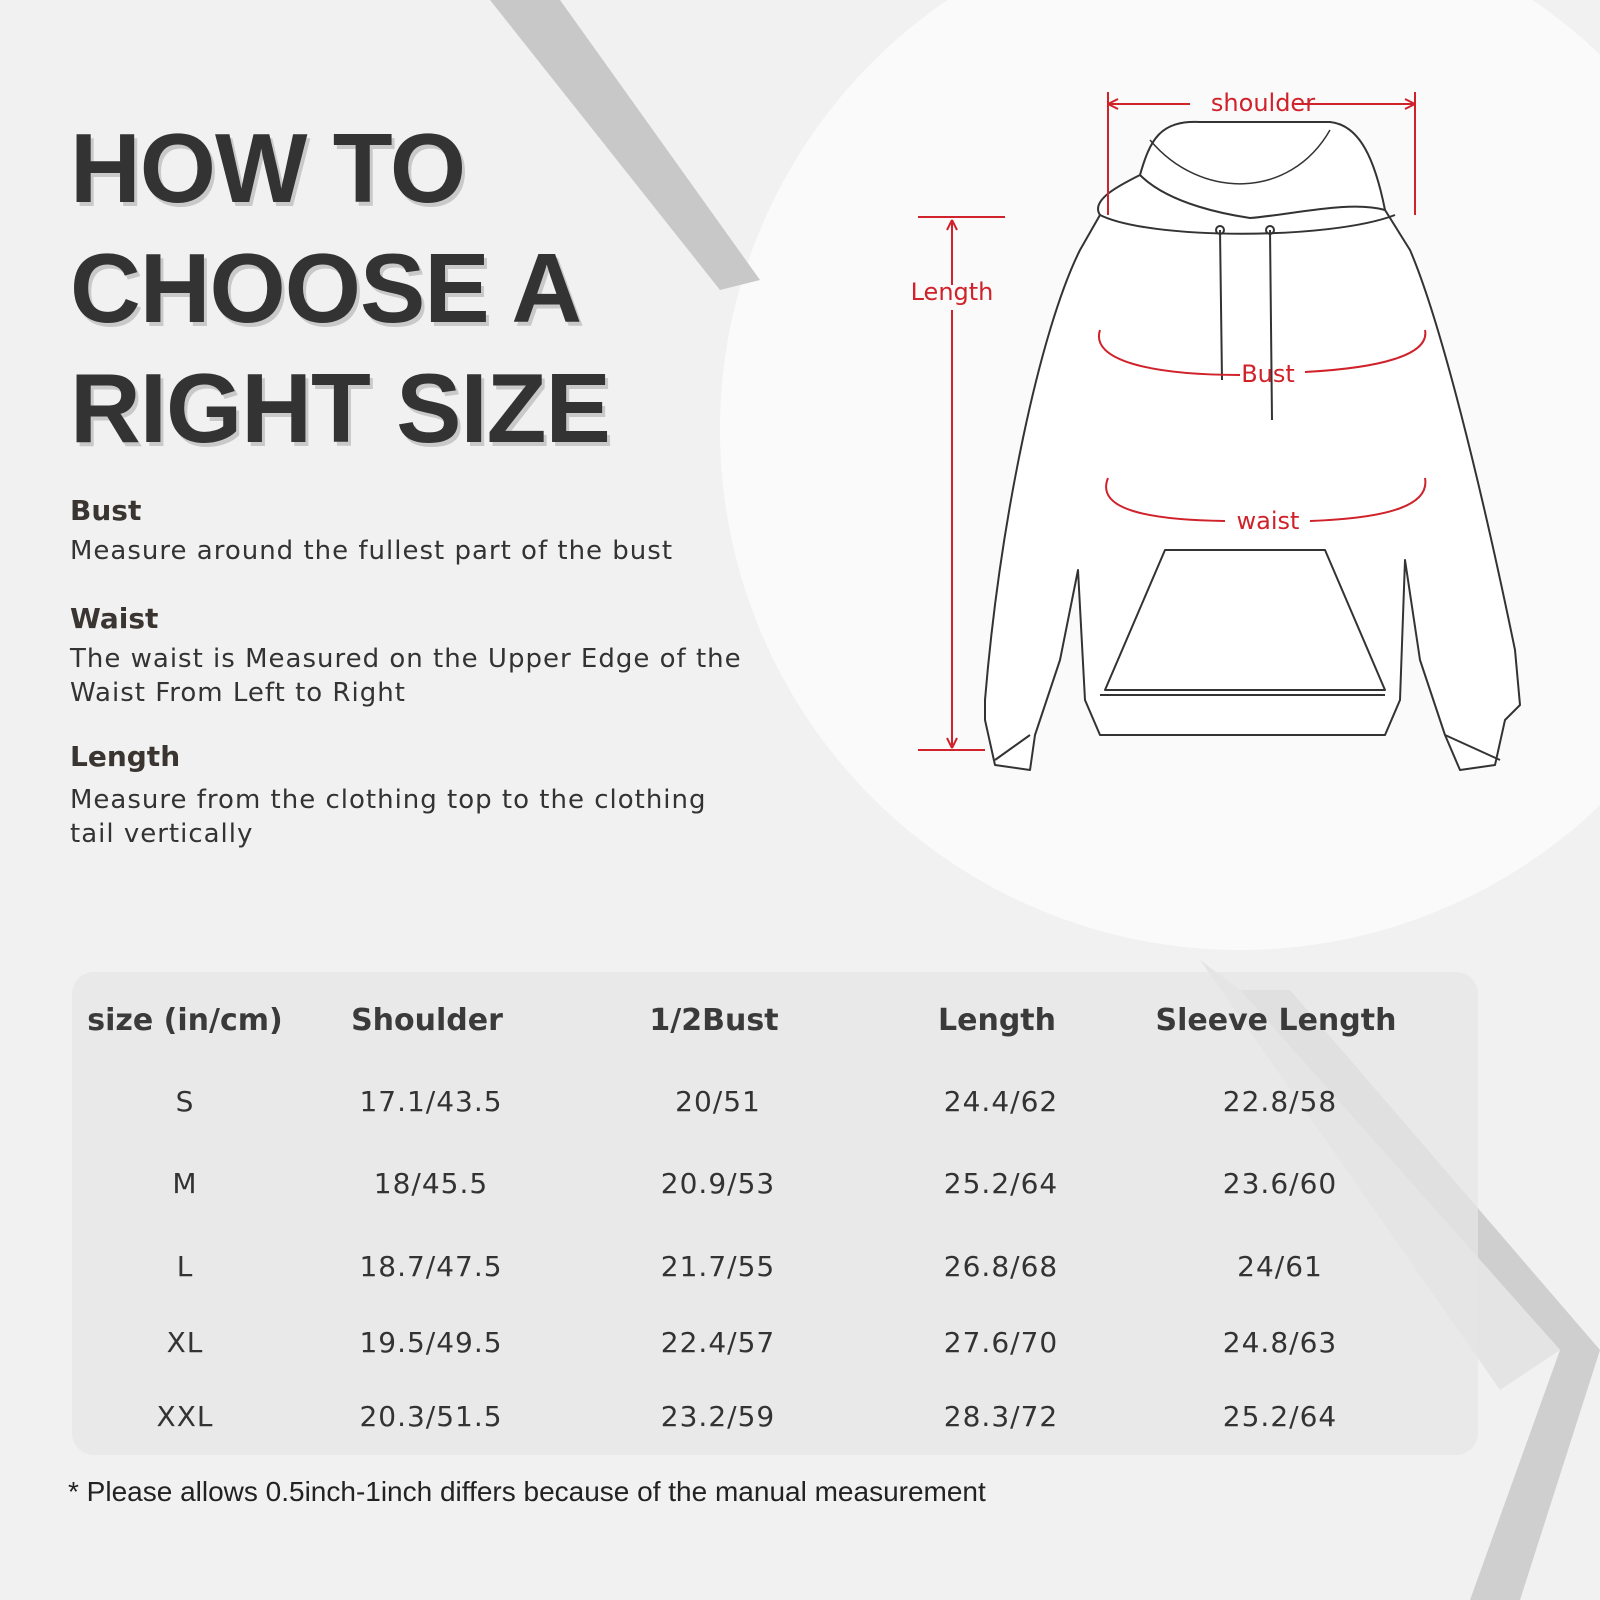  I want to click on table-cell: 24.4/62, so click(1001, 1101).